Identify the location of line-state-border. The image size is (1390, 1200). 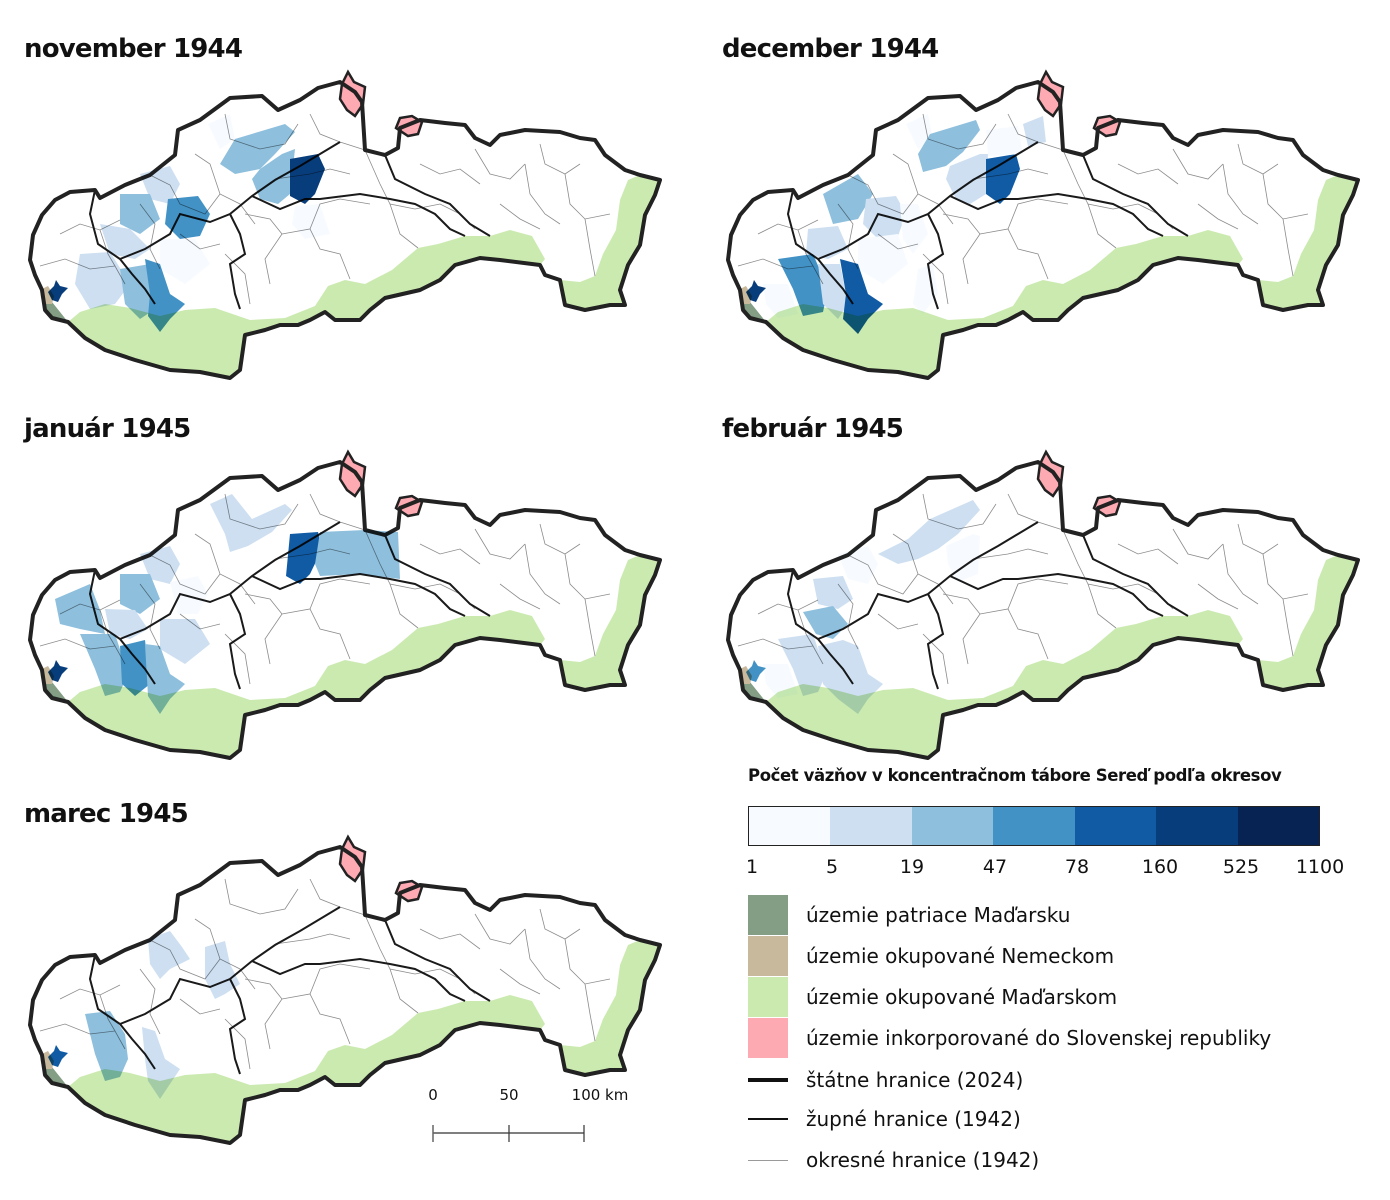
(768, 1080).